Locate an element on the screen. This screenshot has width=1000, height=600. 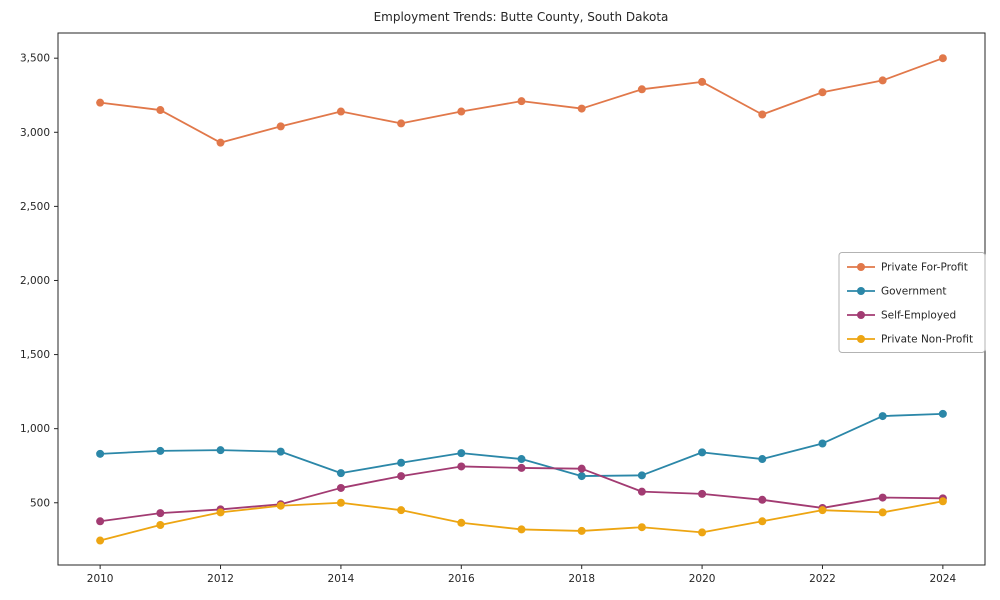
y-tick-label: 500 is located at coordinates (40, 503).